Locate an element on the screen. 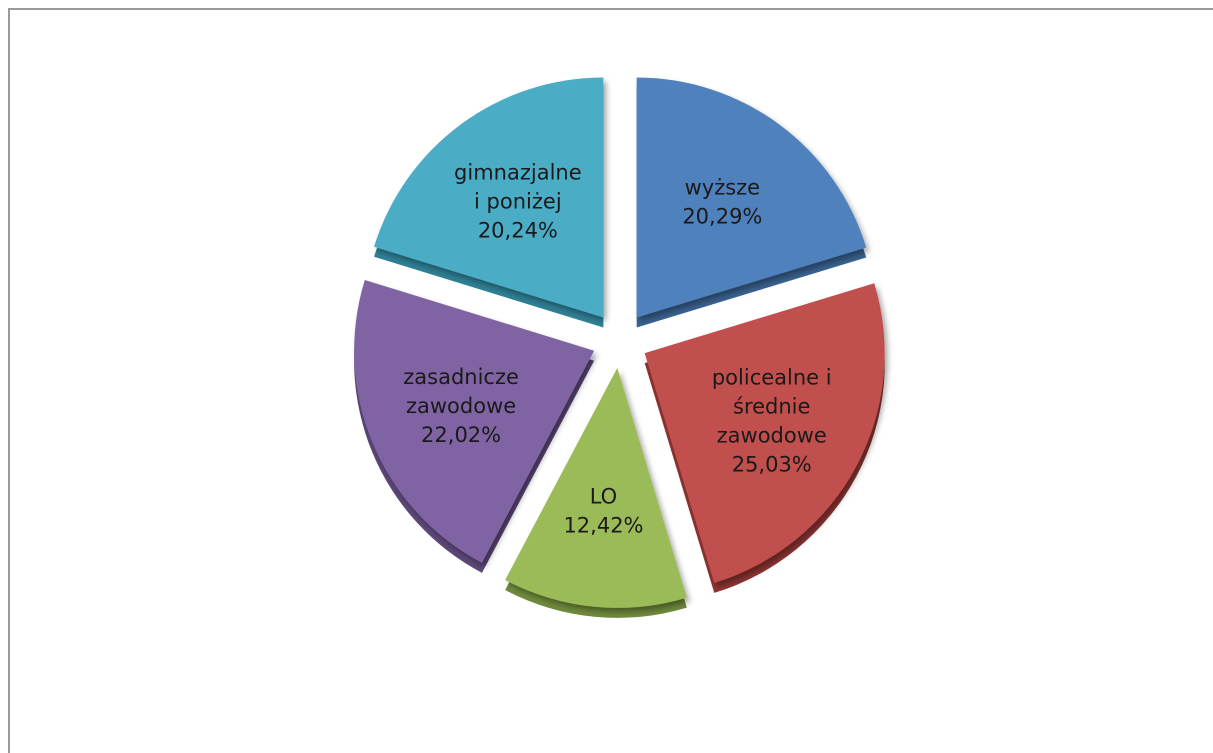  pie-slice-value: 20,24% is located at coordinates (518, 231).